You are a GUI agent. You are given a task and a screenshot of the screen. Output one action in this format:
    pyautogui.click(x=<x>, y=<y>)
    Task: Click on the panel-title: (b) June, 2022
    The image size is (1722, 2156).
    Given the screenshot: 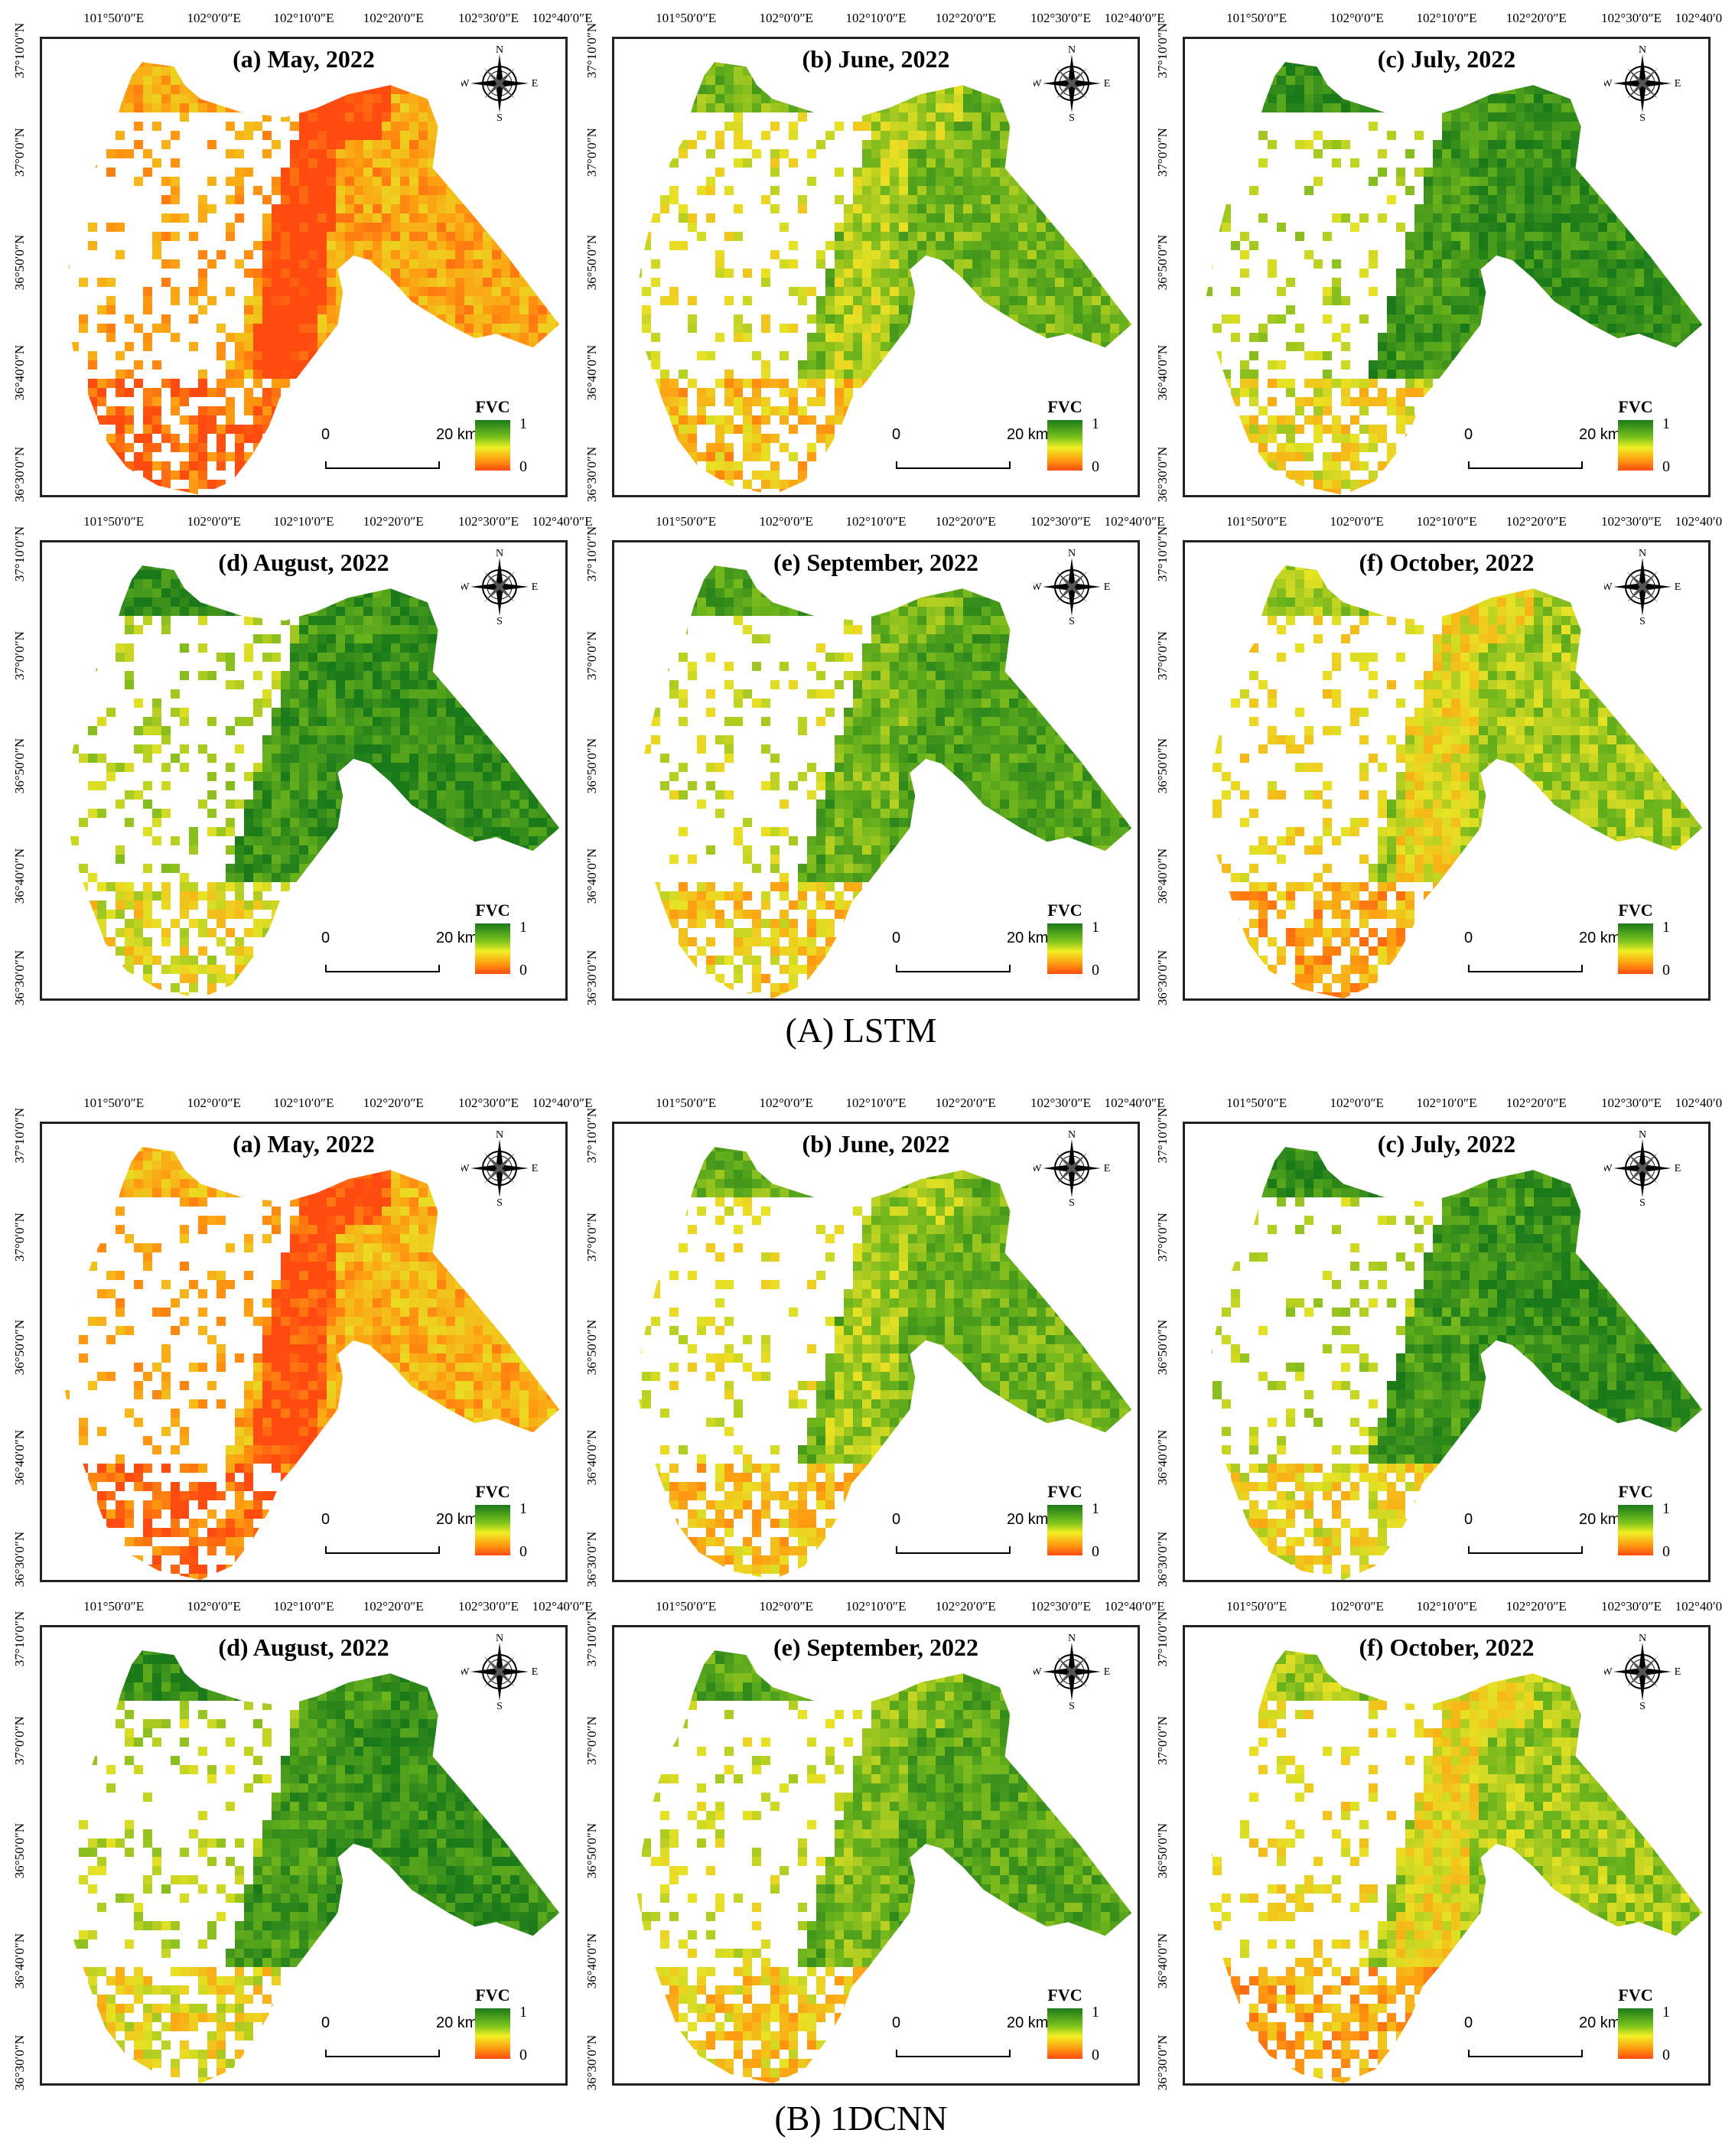 What is the action you would take?
    pyautogui.click(x=876, y=1144)
    